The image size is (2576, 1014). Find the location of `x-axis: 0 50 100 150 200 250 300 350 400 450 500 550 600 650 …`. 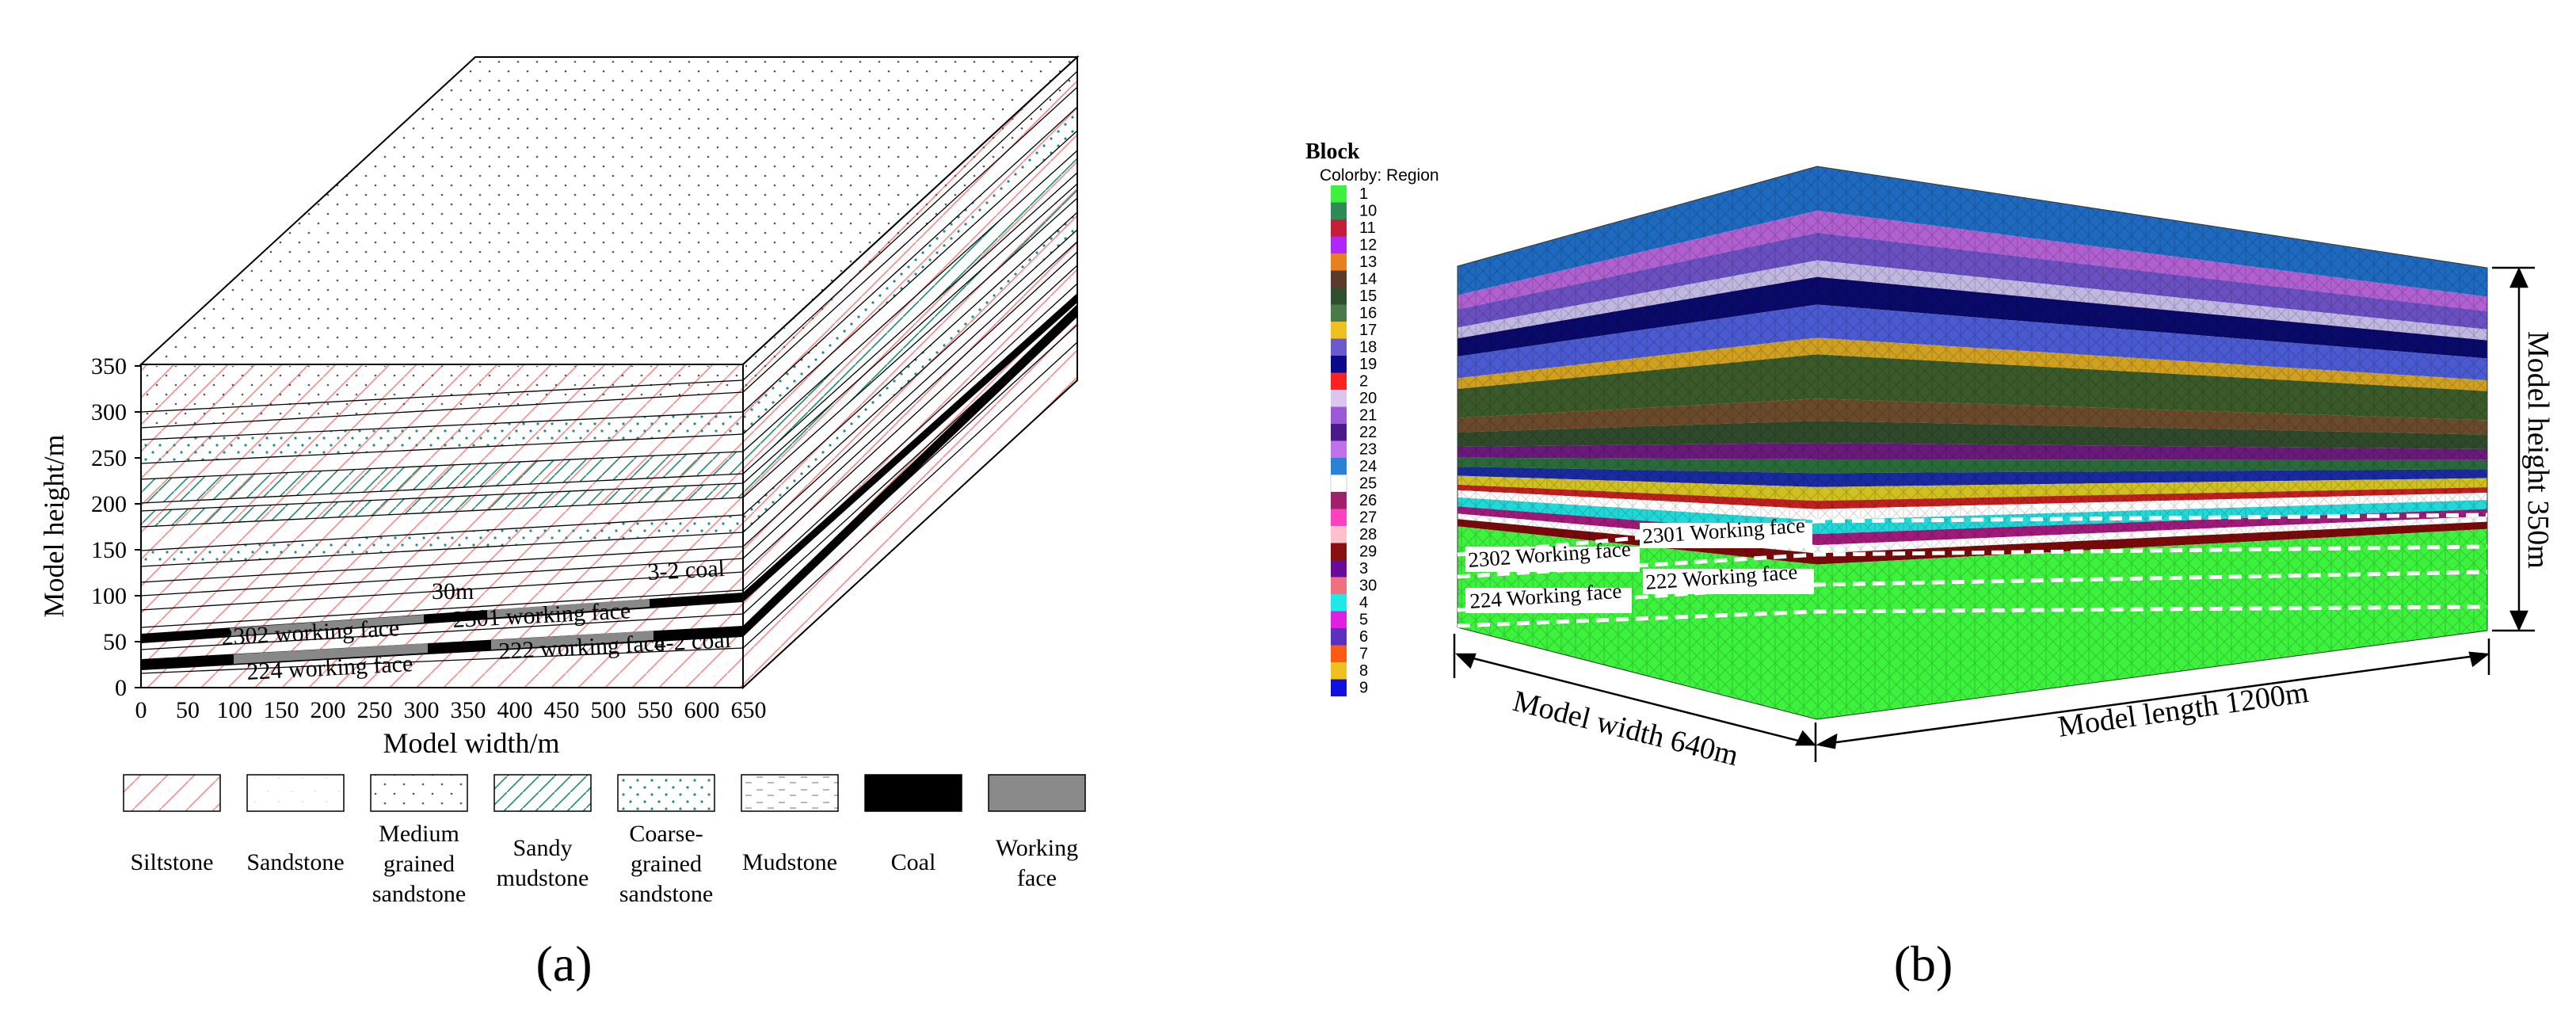

x-axis: 0 50 100 150 200 250 300 350 400 450 500 550 600 650 … is located at coordinates (451, 728).